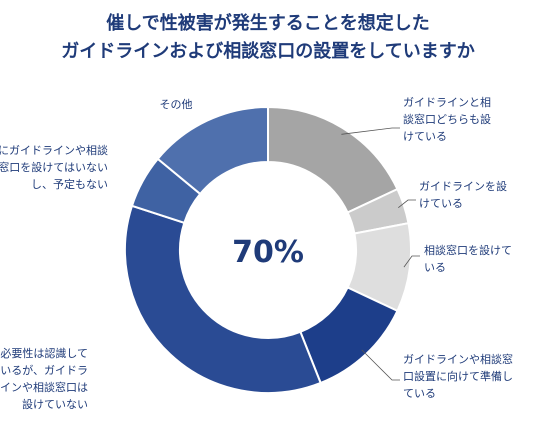  Describe the element at coordinates (458, 376) in the screenshot. I see `slice-label: ガイドラインや相談窓口設置に向けて準備している` at that location.